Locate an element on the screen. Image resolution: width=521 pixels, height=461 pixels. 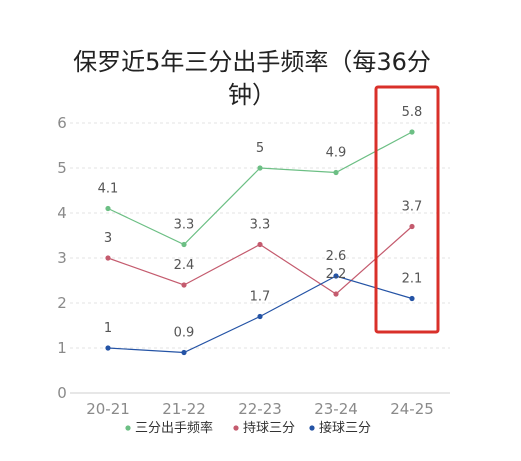
legend-label-1: 三分出手频率 is located at coordinates (174, 428).